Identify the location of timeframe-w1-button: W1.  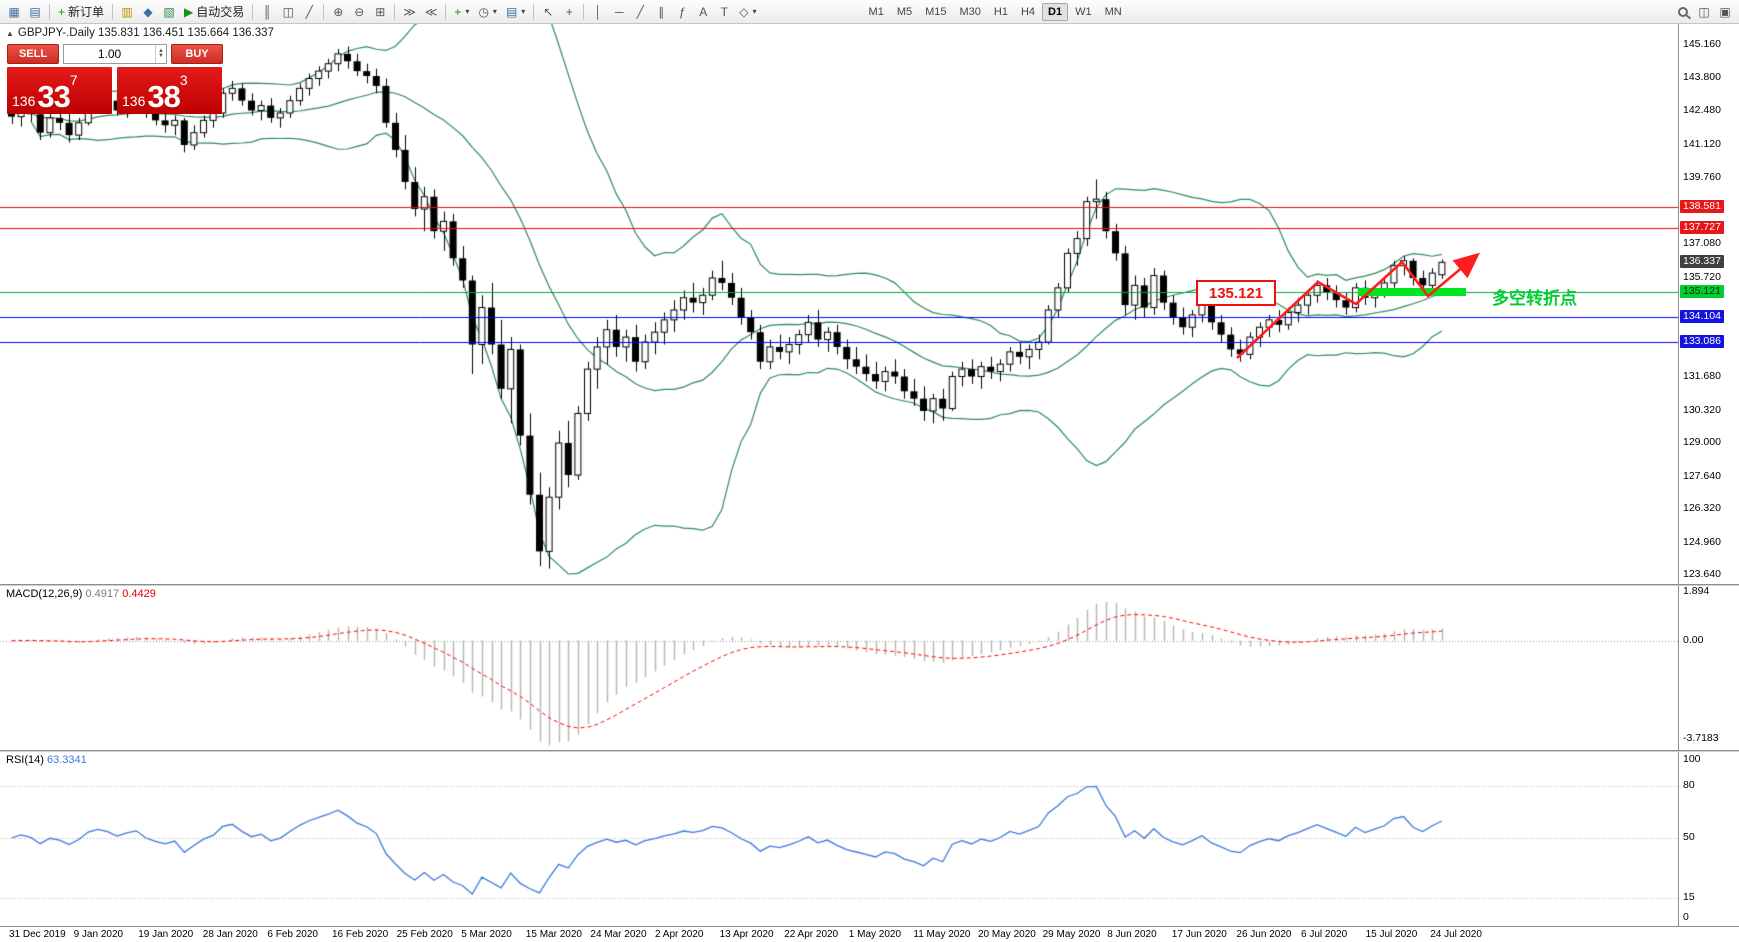
(1083, 12).